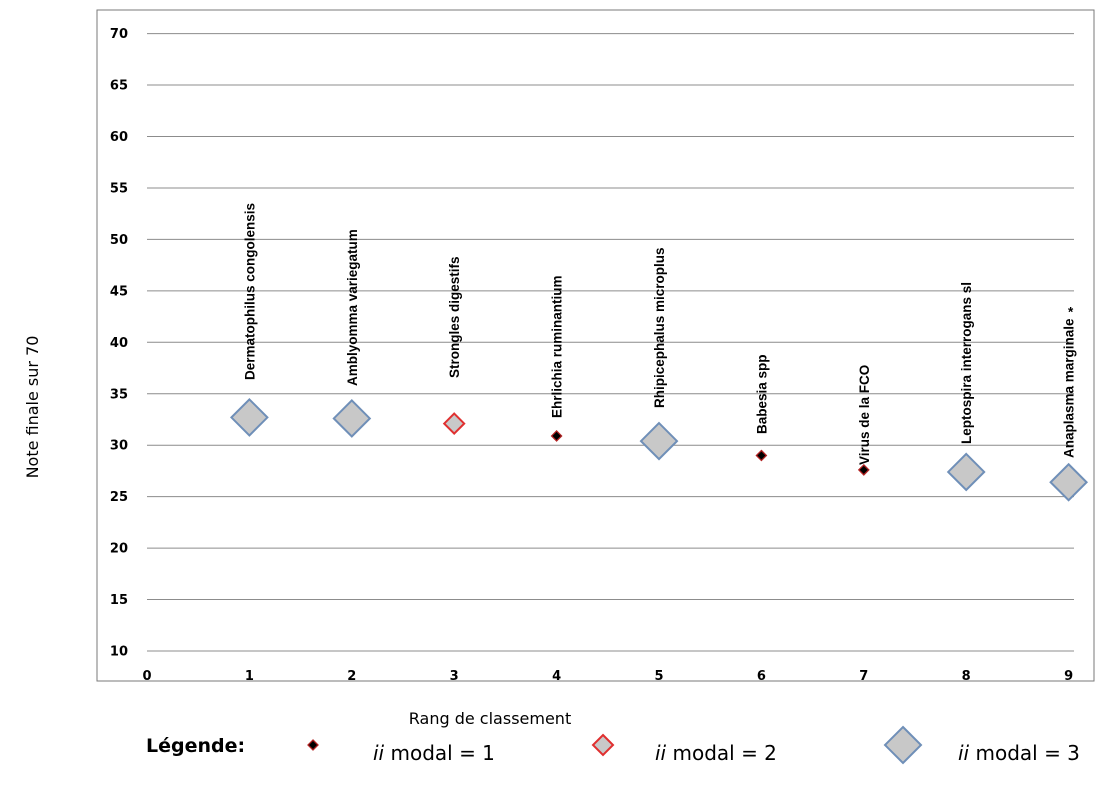 This screenshot has height=789, width=1097. Describe the element at coordinates (119, 497) in the screenshot. I see `y-tick-label: 25` at that location.